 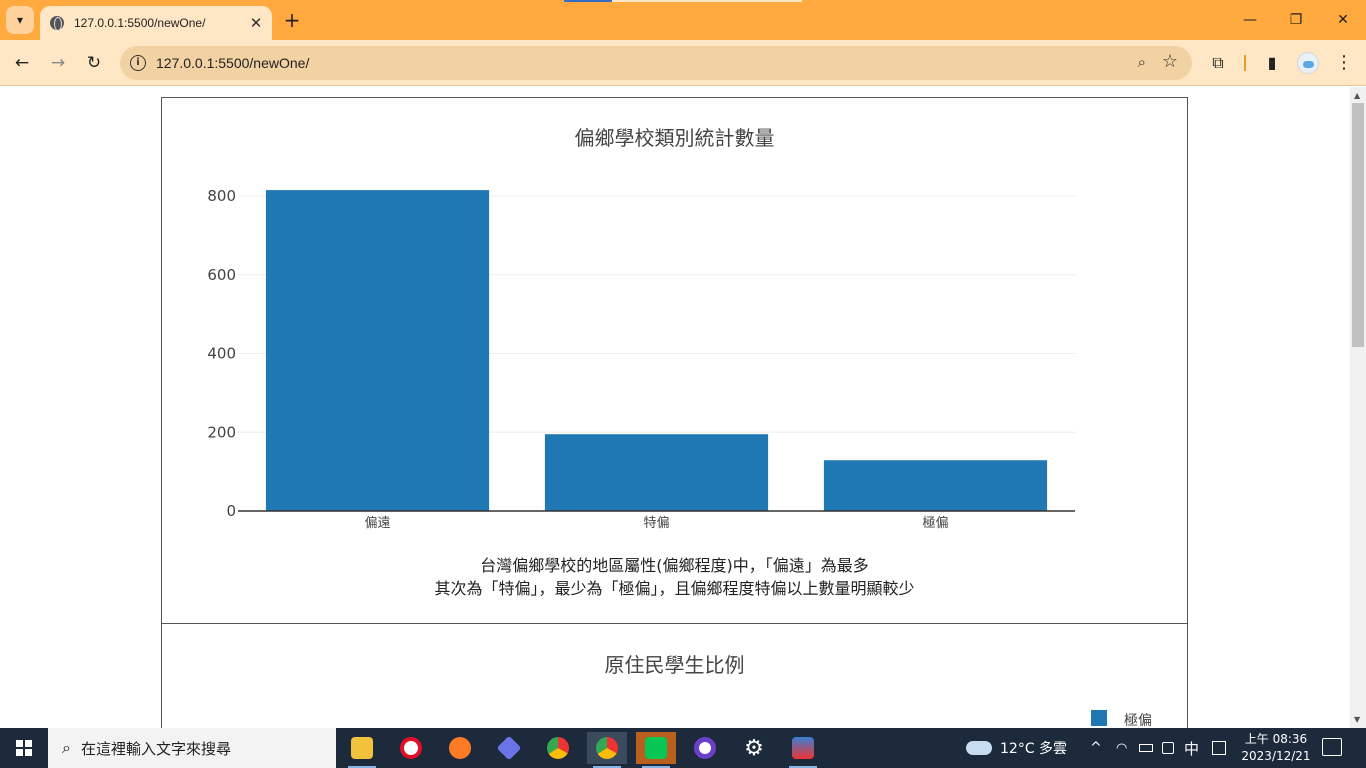 What do you see at coordinates (292, 20) in the screenshot?
I see `new-tab-button: +` at bounding box center [292, 20].